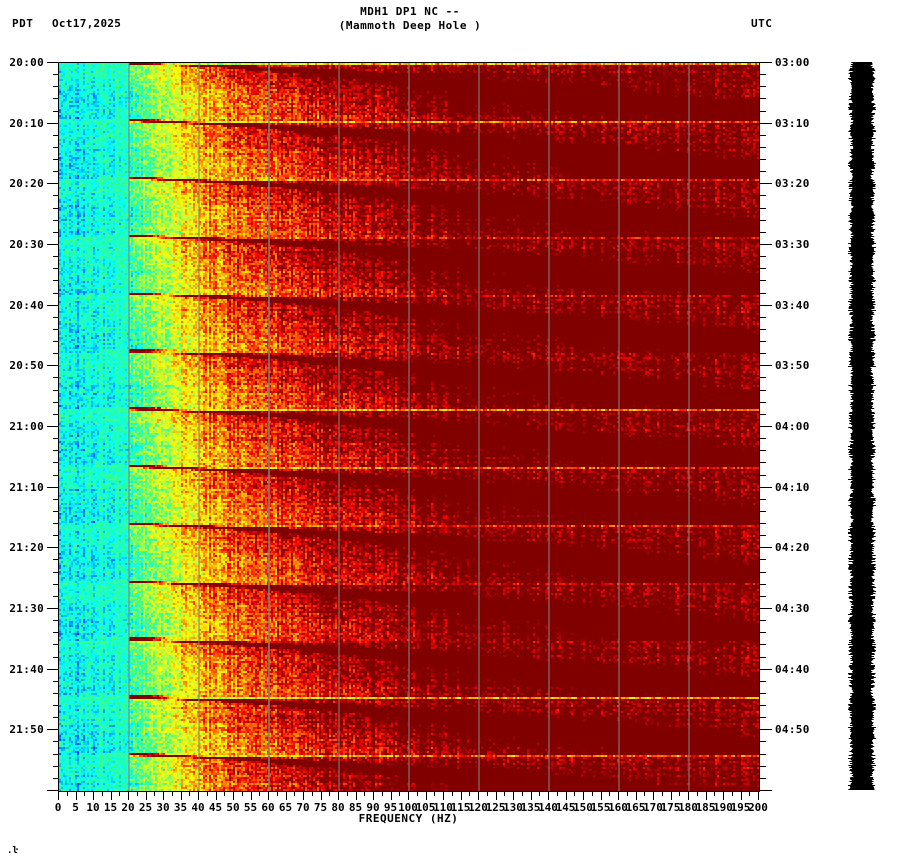 The height and width of the screenshot is (864, 902). I want to click on right-time-label: 04:10, so click(792, 487).